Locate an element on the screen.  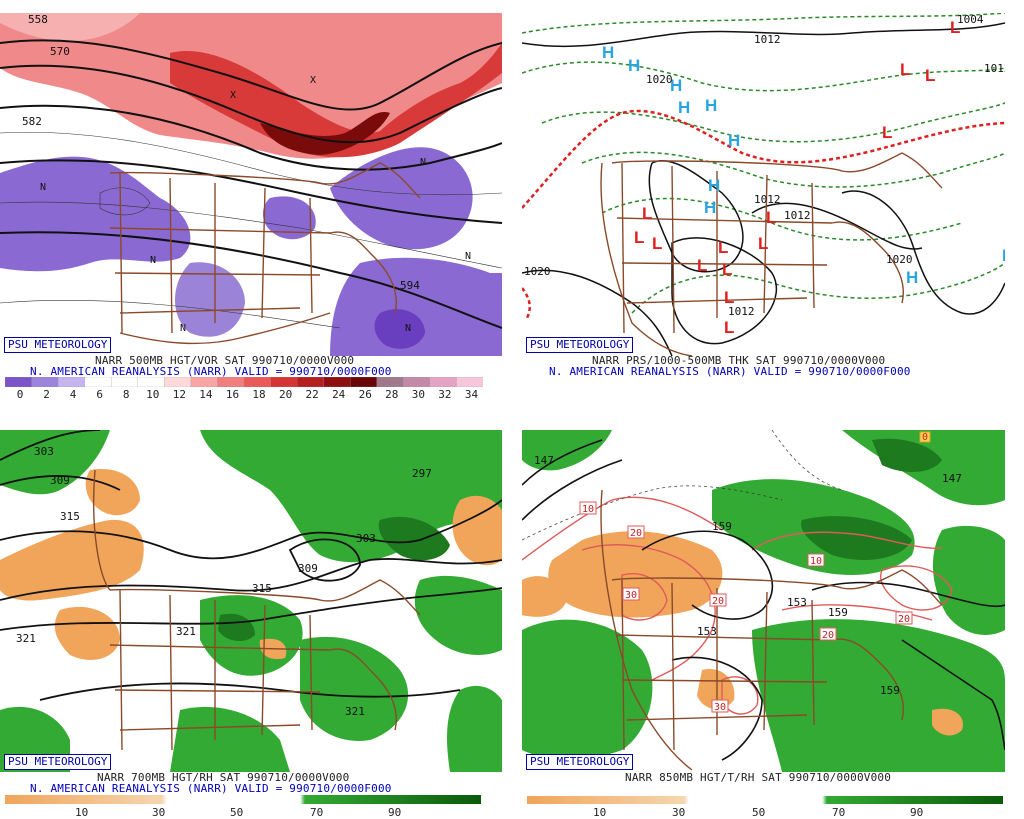
rh-tick-50: 50 is located at coordinates (237, 812).